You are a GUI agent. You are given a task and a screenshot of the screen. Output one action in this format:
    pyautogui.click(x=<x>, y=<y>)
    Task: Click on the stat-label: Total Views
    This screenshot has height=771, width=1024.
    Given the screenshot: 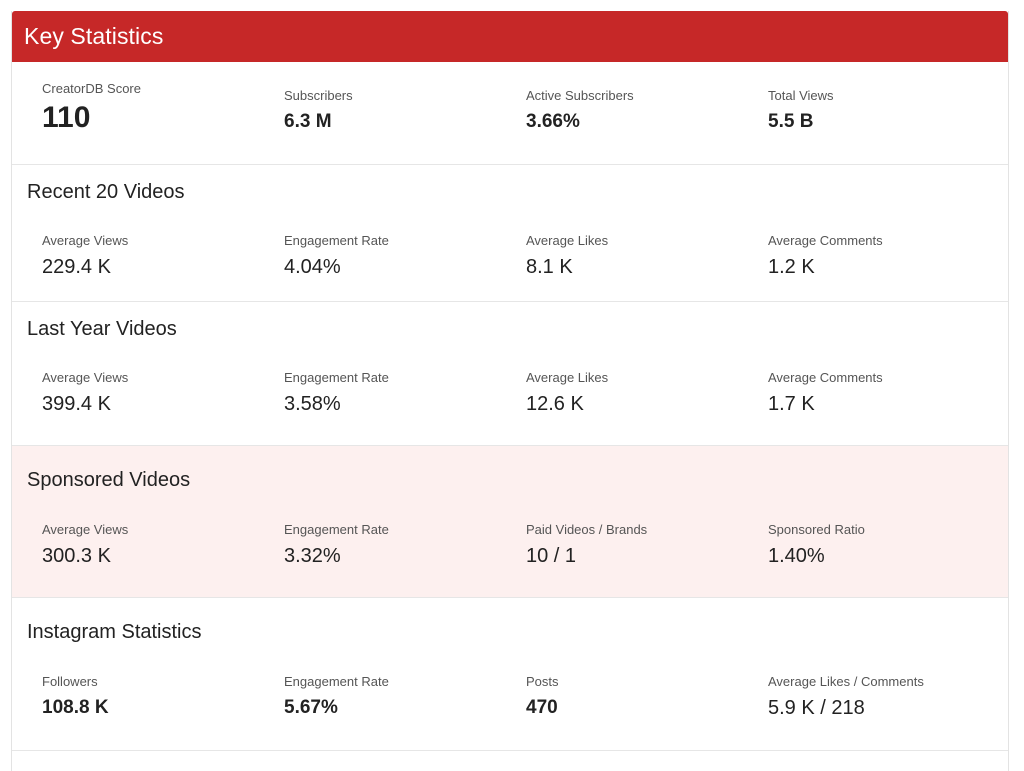 What is the action you would take?
    pyautogui.click(x=801, y=95)
    